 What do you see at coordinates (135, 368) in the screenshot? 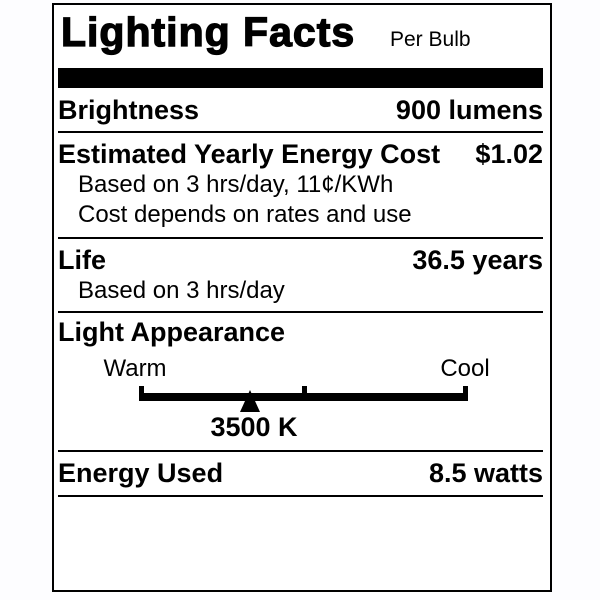
I see `scale-warm-label: Warm` at bounding box center [135, 368].